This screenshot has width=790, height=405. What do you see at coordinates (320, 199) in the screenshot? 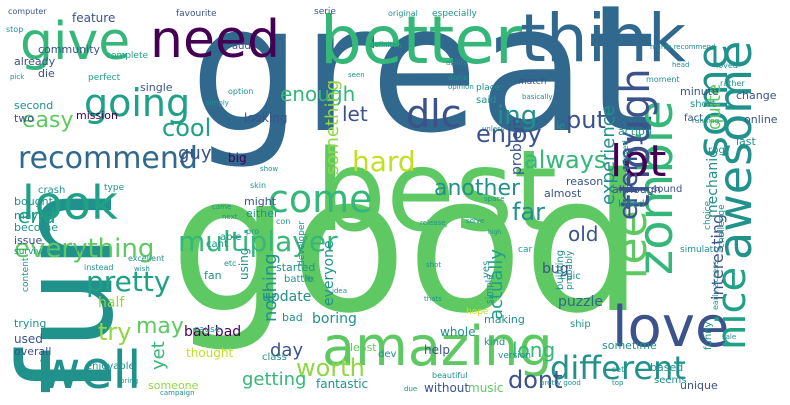
I see `word-come: come` at bounding box center [320, 199].